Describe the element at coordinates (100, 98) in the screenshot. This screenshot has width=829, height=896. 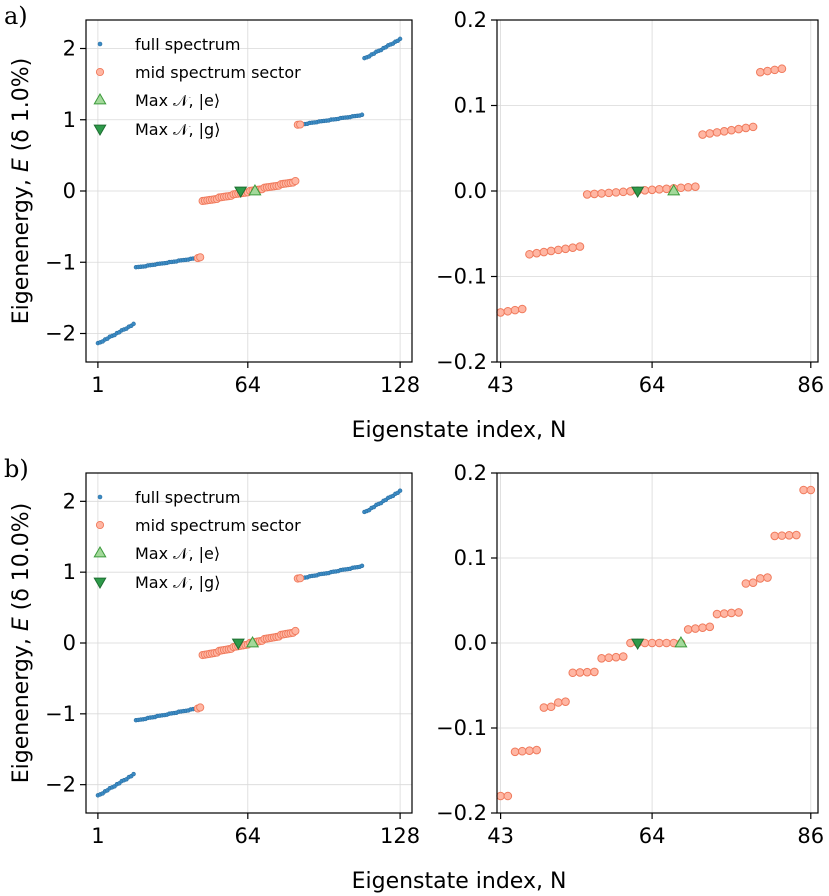
I see `legend-e-marker` at that location.